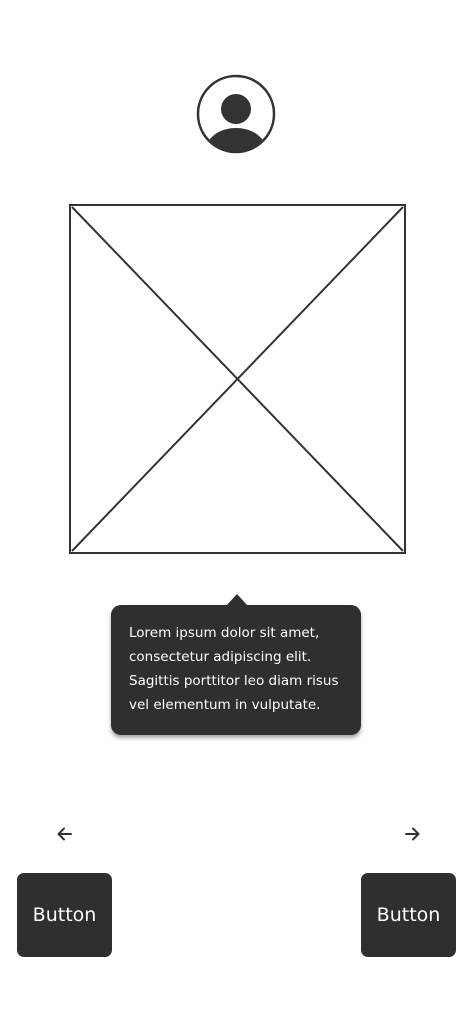  Describe the element at coordinates (64, 915) in the screenshot. I see `left-button: Button` at that location.